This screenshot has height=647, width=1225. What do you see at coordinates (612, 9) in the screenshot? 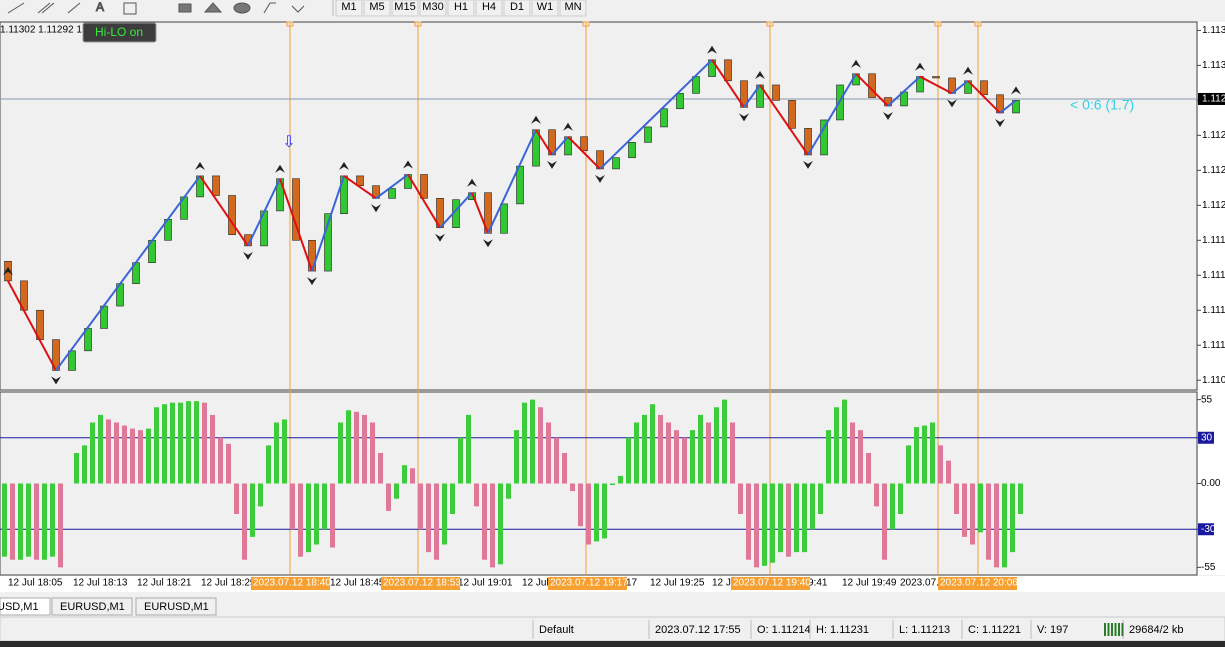
I see `toolbar` at bounding box center [612, 9].